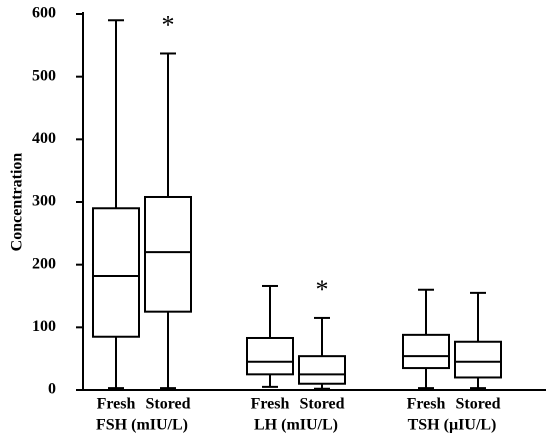 The image size is (550, 445). Describe the element at coordinates (52, 389) in the screenshot. I see `y-tick-label: 0` at that location.